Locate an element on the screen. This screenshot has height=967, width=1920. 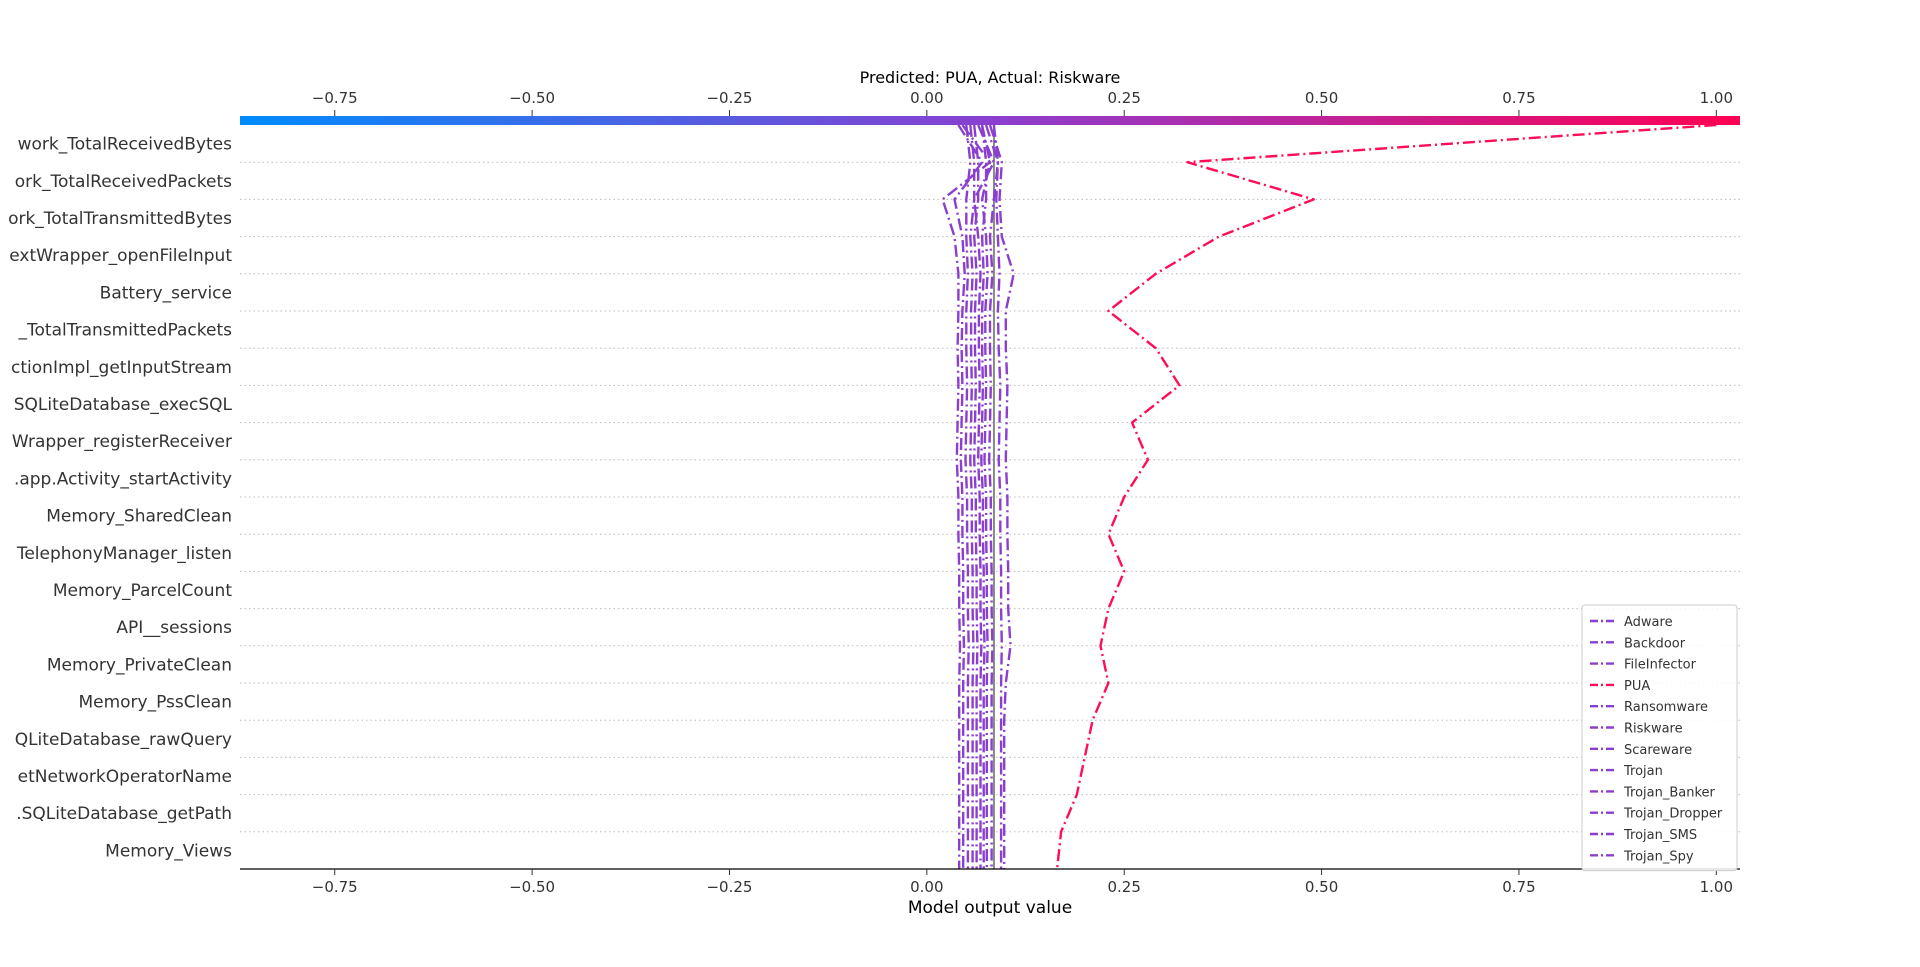
bottom-tick-label: 0.00 is located at coordinates (926, 887).